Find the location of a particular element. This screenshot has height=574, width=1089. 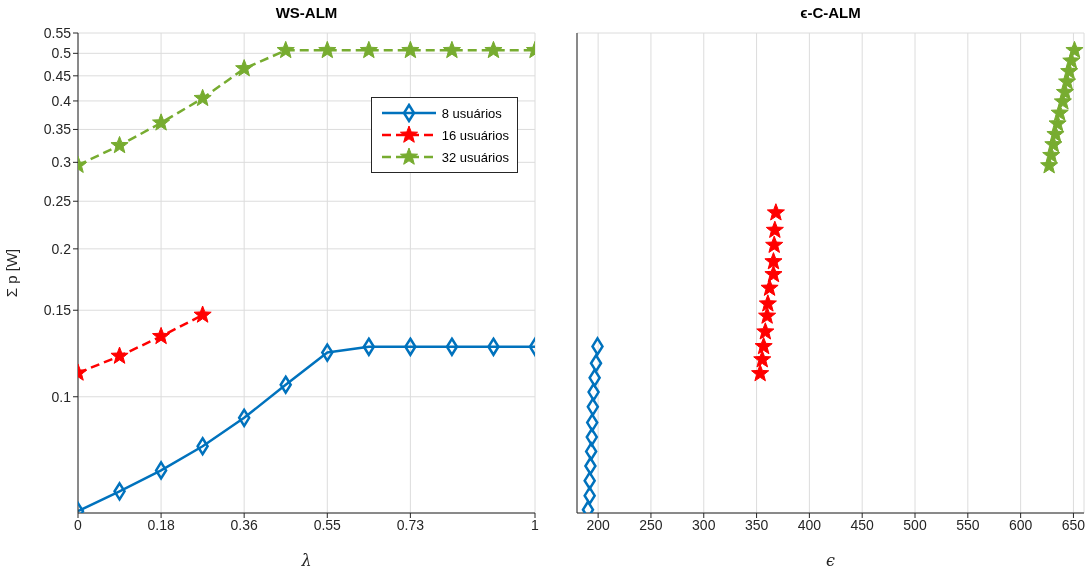

x-tick-label: 0.55 is located at coordinates (327, 524).